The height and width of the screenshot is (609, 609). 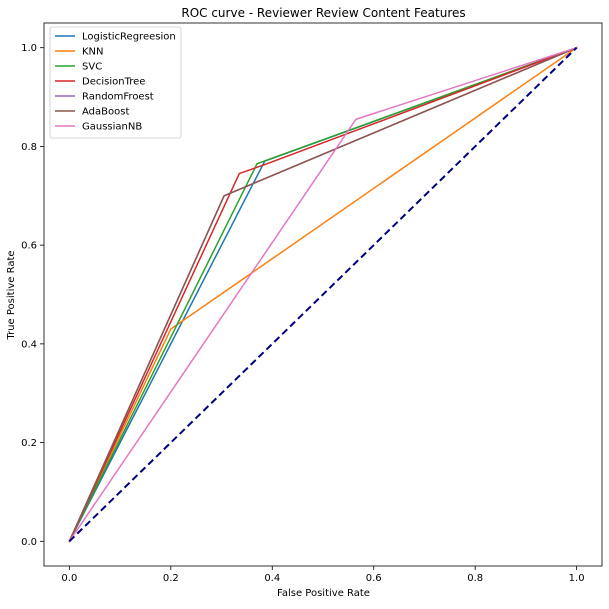 What do you see at coordinates (29, 48) in the screenshot?
I see `y-tick-label: 1.0` at bounding box center [29, 48].